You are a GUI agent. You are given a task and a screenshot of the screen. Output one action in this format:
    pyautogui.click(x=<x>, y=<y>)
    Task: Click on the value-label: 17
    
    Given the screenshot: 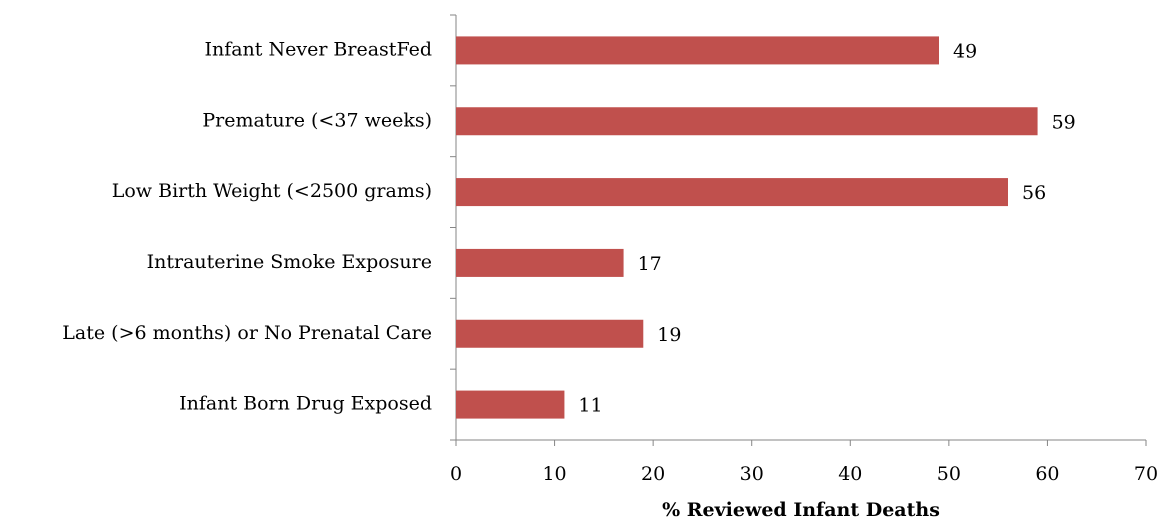 What is the action you would take?
    pyautogui.click(x=650, y=264)
    